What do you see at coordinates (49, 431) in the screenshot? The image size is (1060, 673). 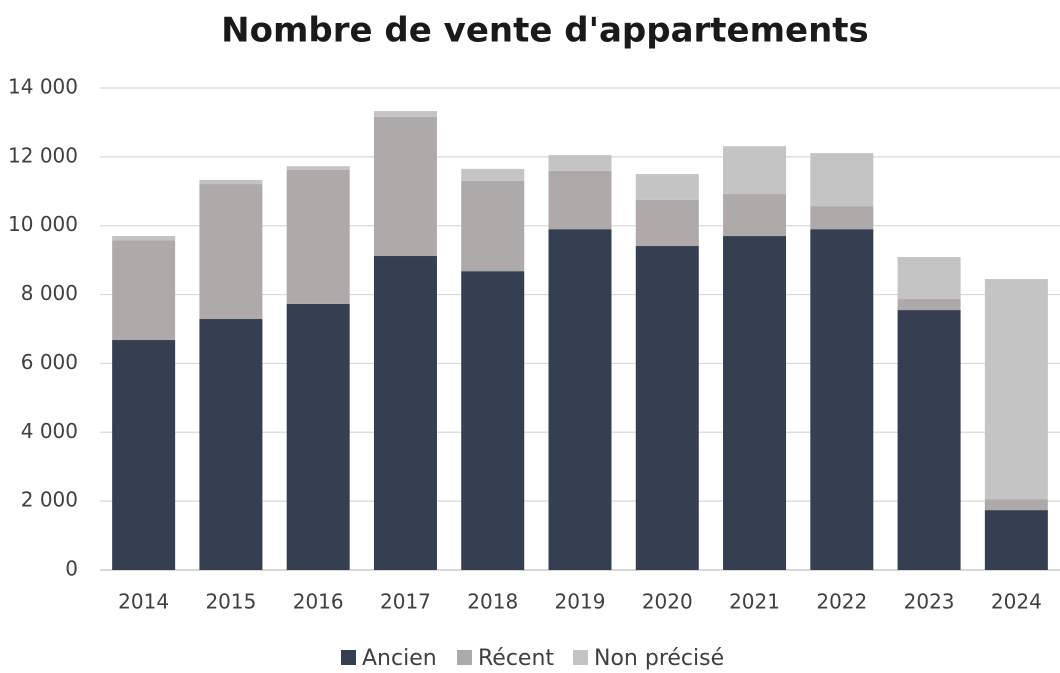 I see `y-tick-label: 4 000` at bounding box center [49, 431].